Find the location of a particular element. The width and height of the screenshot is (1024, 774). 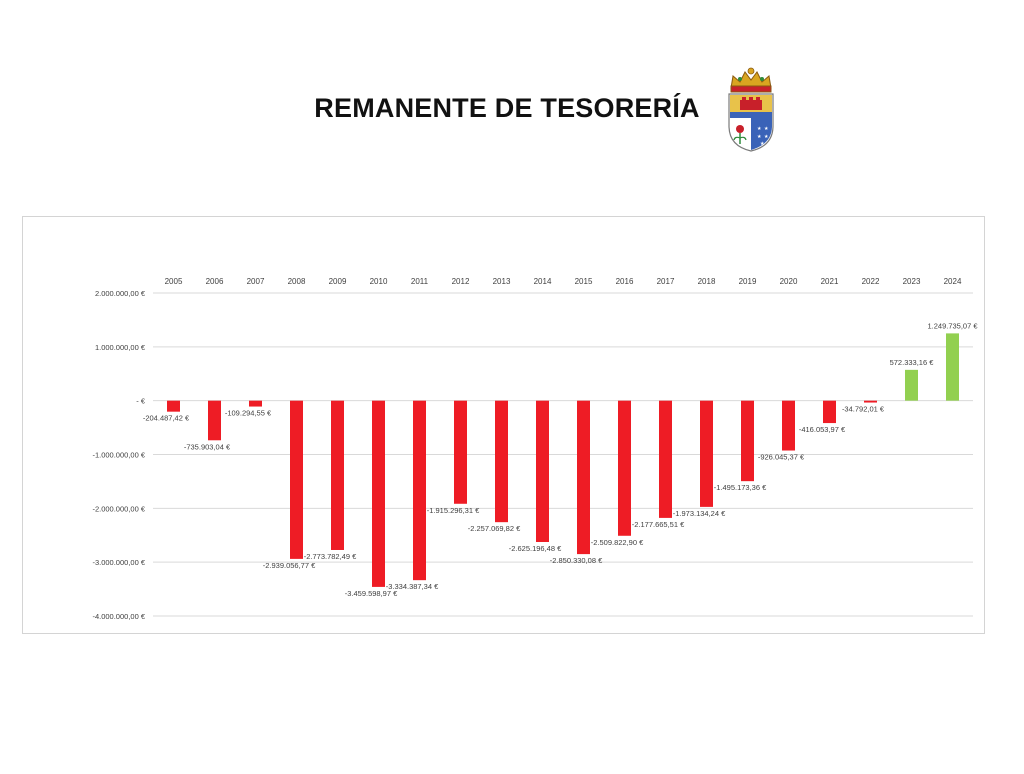

y-tick-label: -1.000.000,00 € is located at coordinates (118, 455).